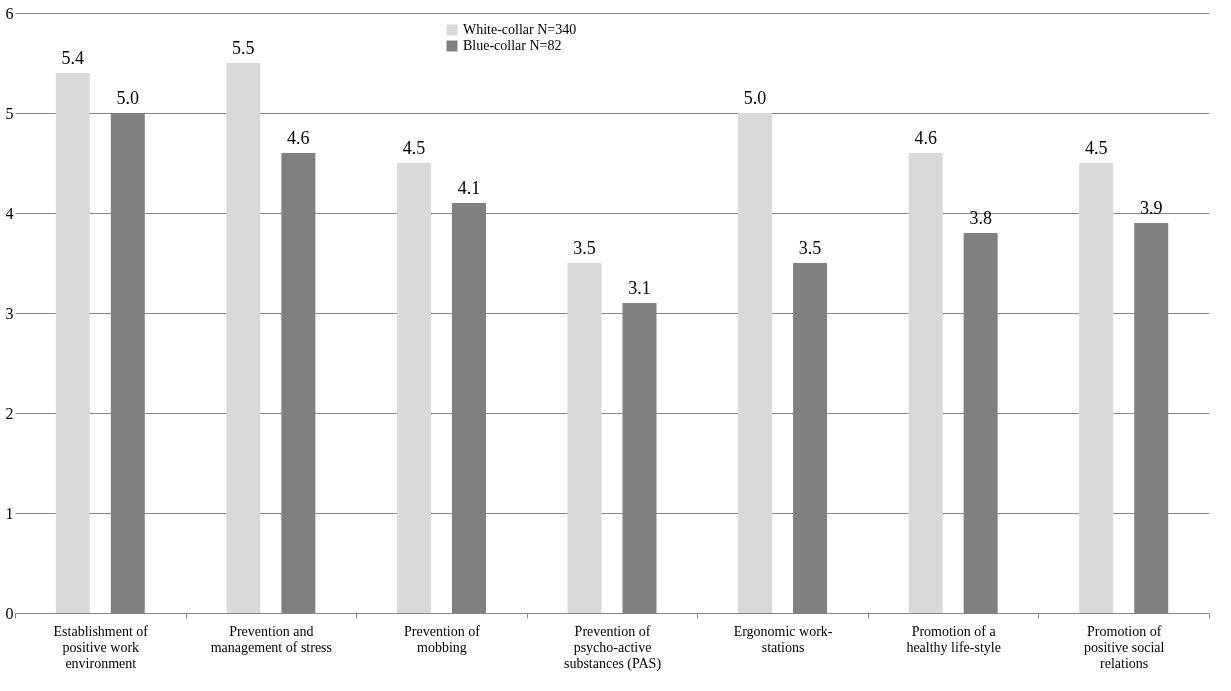  I want to click on data-label: 5.5, so click(243, 48).